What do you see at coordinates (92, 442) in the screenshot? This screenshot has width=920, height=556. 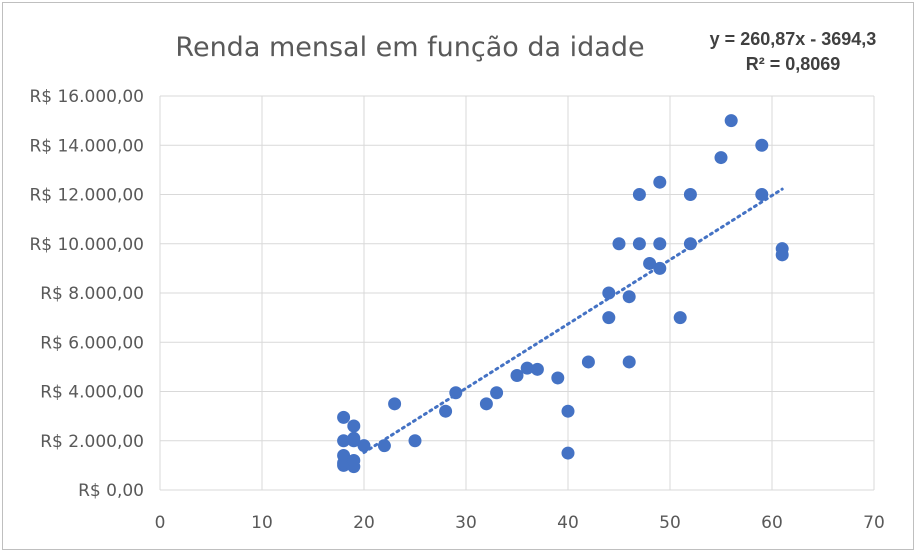 I see `y-tick-label: R$ 2.000,00` at bounding box center [92, 442].